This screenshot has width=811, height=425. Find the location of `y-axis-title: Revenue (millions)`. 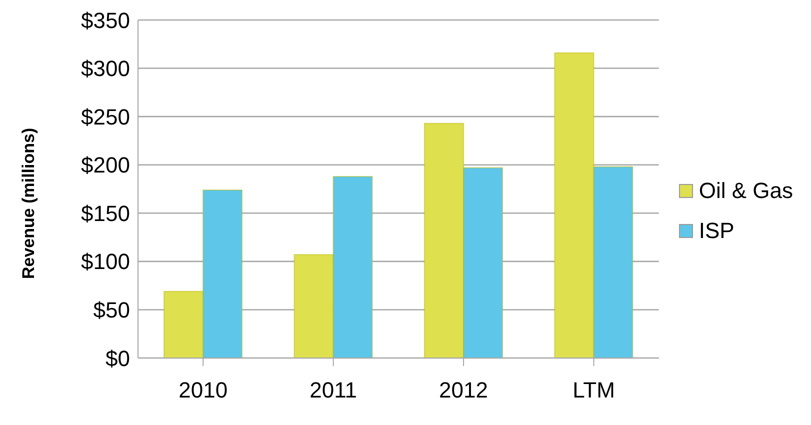

y-axis-title: Revenue (millions) is located at coordinates (28, 203).